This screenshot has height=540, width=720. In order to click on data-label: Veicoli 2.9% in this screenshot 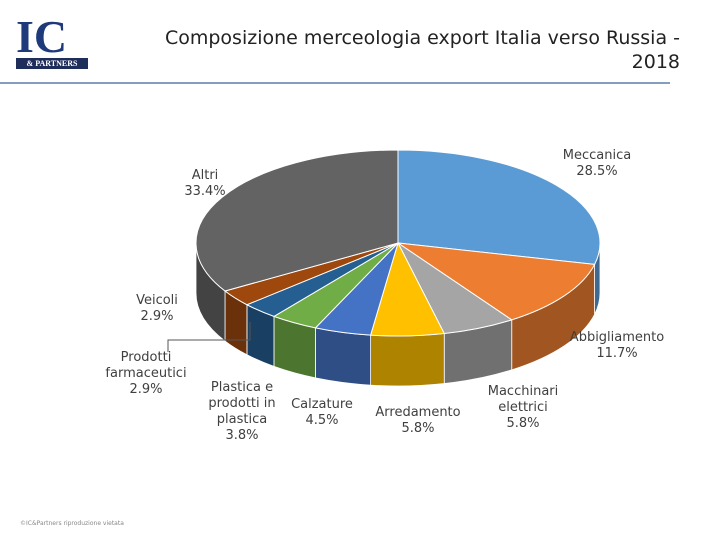, I will do `click(157, 309)`.